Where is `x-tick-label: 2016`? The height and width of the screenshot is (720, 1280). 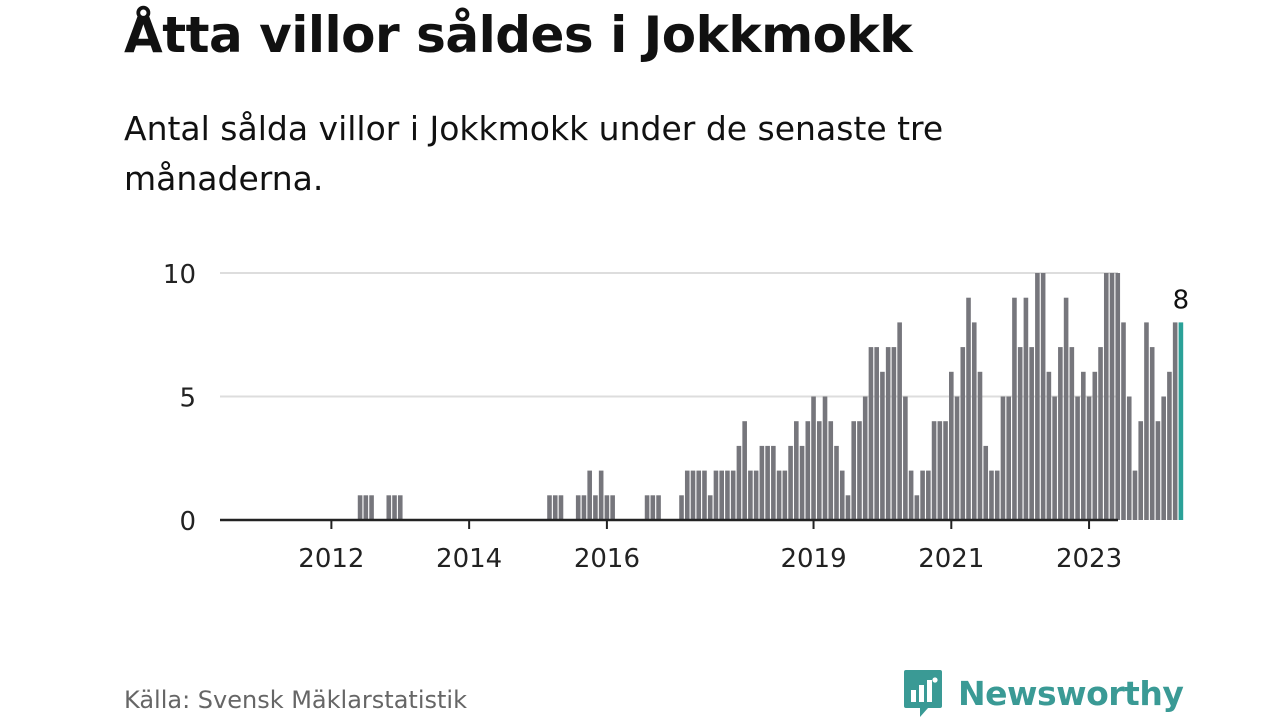 x-tick-label: 2016 is located at coordinates (607, 559).